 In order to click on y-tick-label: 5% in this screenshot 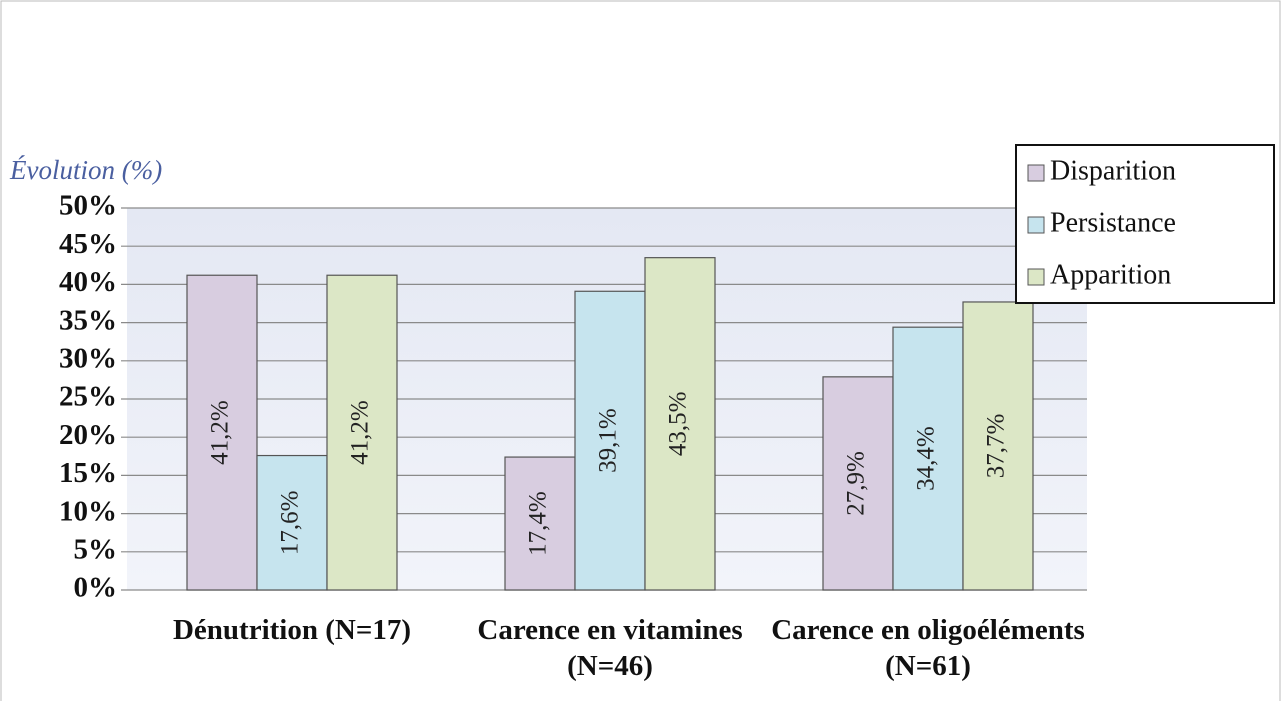, I will do `click(96, 549)`.